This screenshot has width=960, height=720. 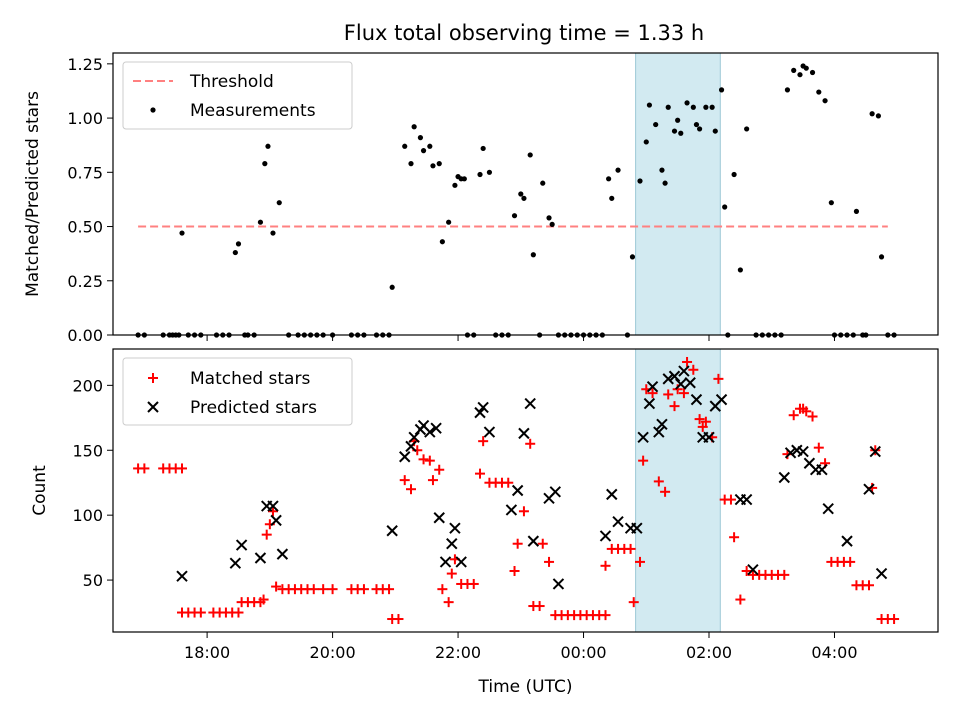 What do you see at coordinates (253, 111) in the screenshot?
I see `legend-measurement-label: Measurements` at bounding box center [253, 111].